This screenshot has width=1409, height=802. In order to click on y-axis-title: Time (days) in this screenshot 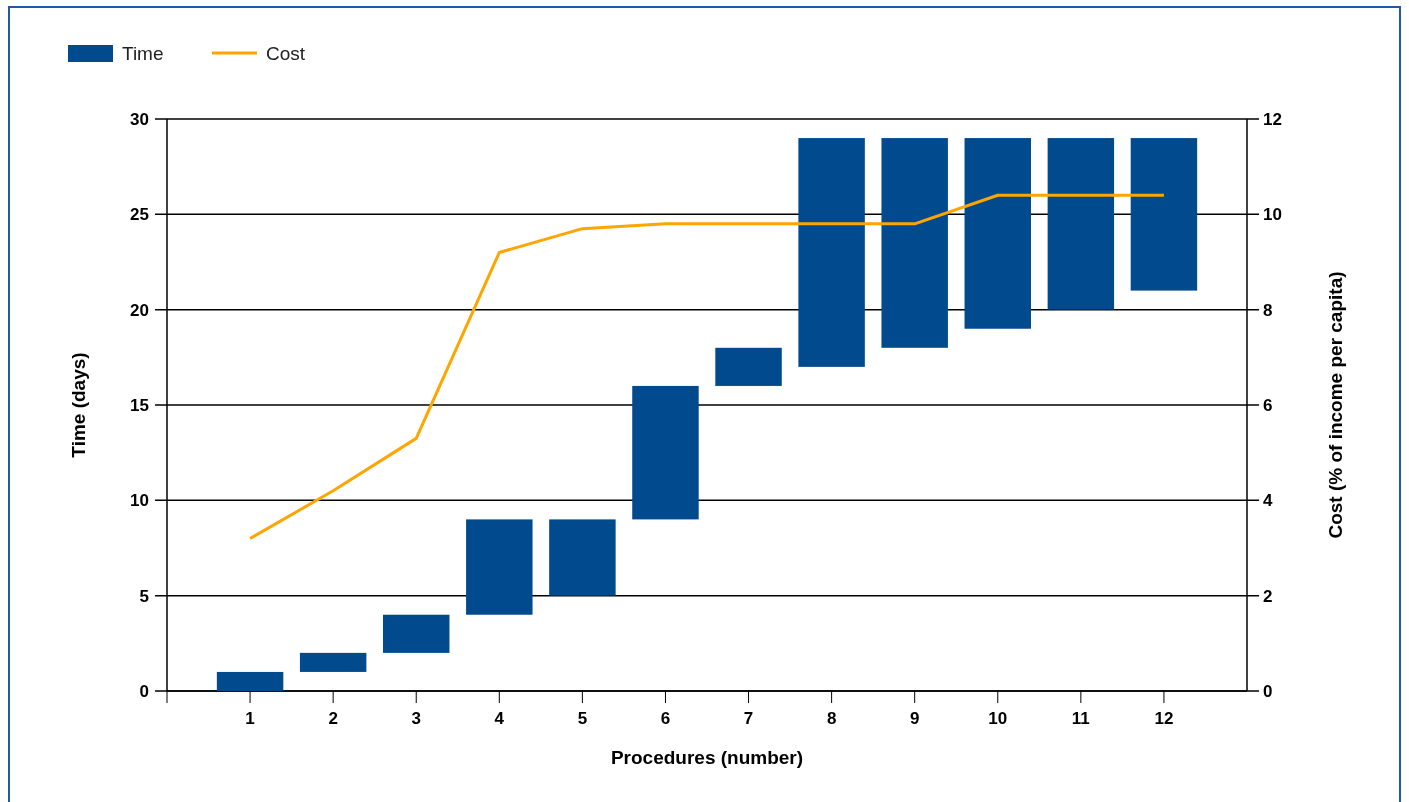, I will do `click(78, 405)`.